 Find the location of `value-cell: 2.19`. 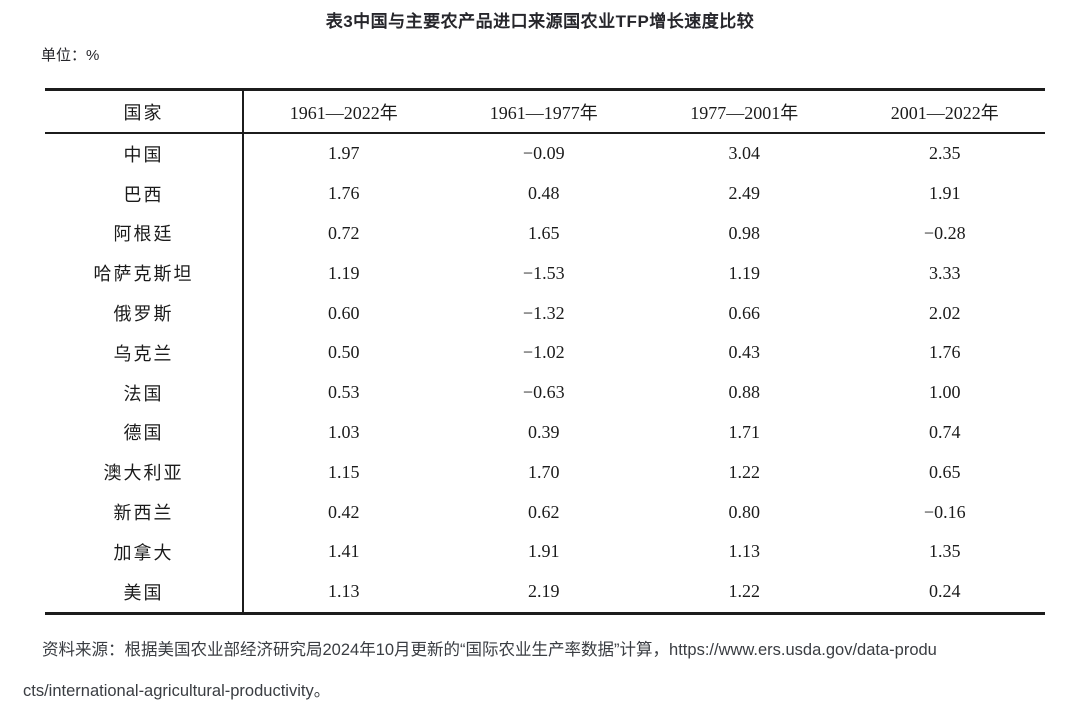

value-cell: 2.19 is located at coordinates (544, 591).